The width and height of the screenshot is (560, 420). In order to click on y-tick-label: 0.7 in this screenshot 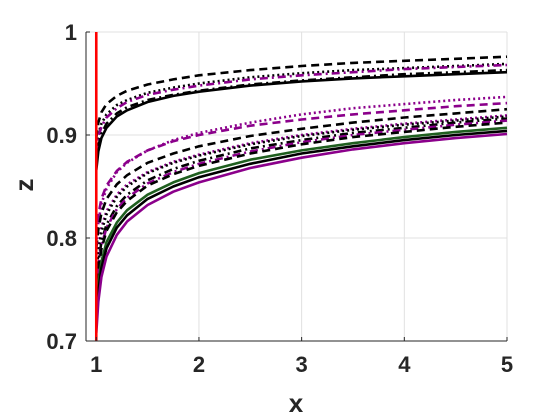, I will do `click(61, 341)`.